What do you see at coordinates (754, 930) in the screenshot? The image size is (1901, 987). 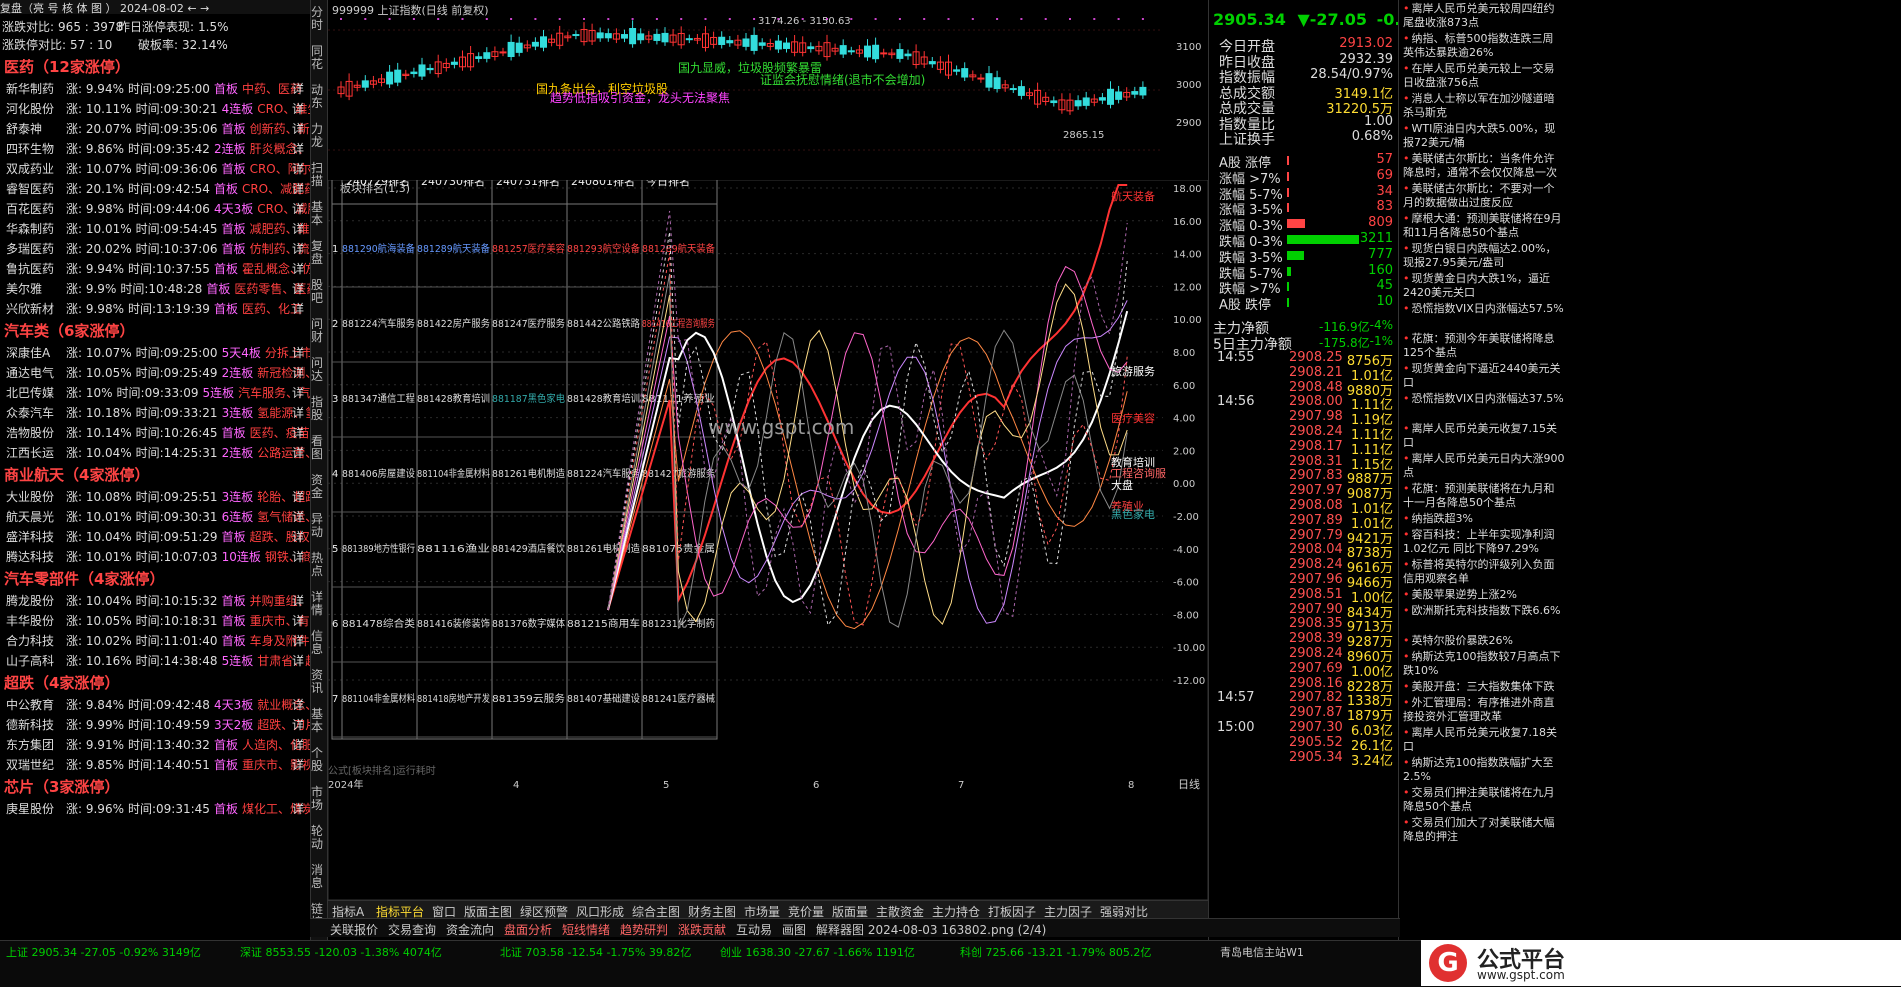 I see `function-tab: 互动易` at bounding box center [754, 930].